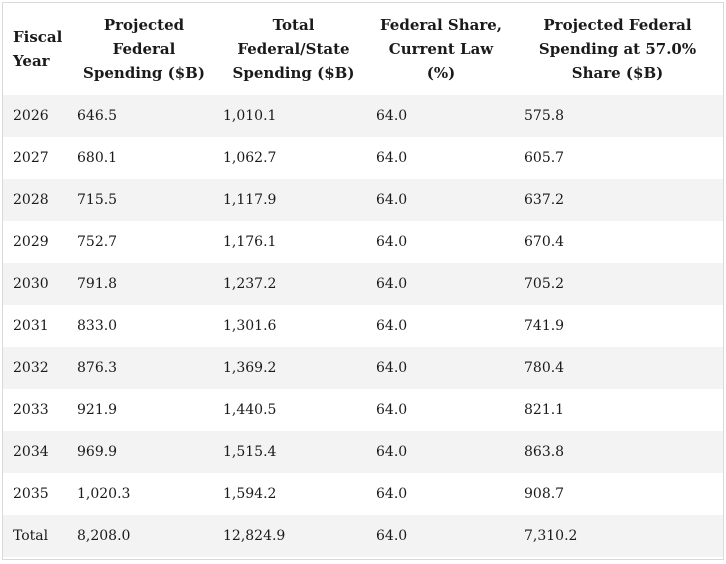  What do you see at coordinates (144, 368) in the screenshot?
I see `cell-projected-federal: 876.3` at bounding box center [144, 368].